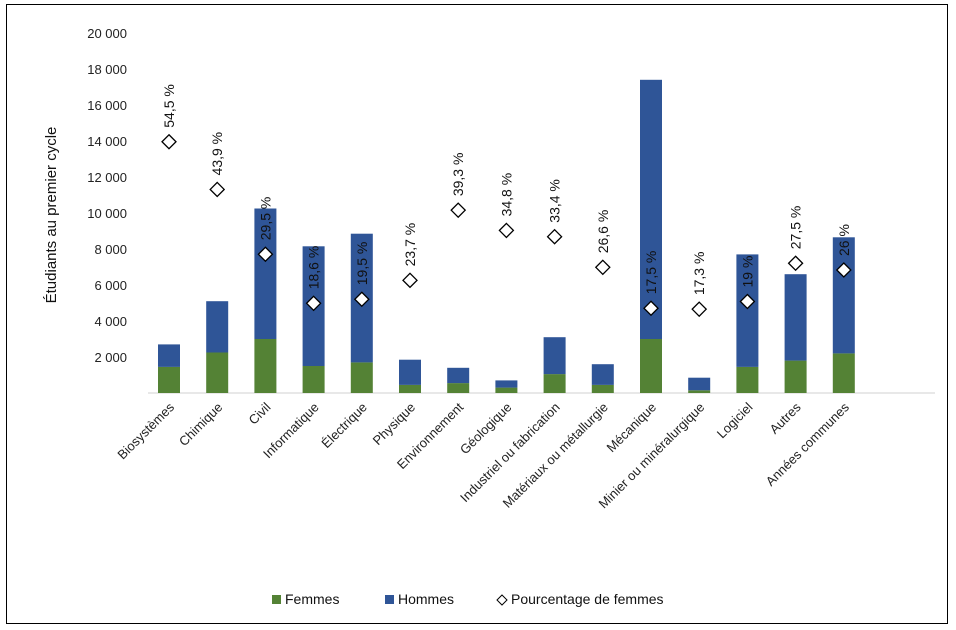 This screenshot has height=630, width=956. Describe the element at coordinates (458, 175) in the screenshot. I see `percent-label: 39,3 %` at that location.